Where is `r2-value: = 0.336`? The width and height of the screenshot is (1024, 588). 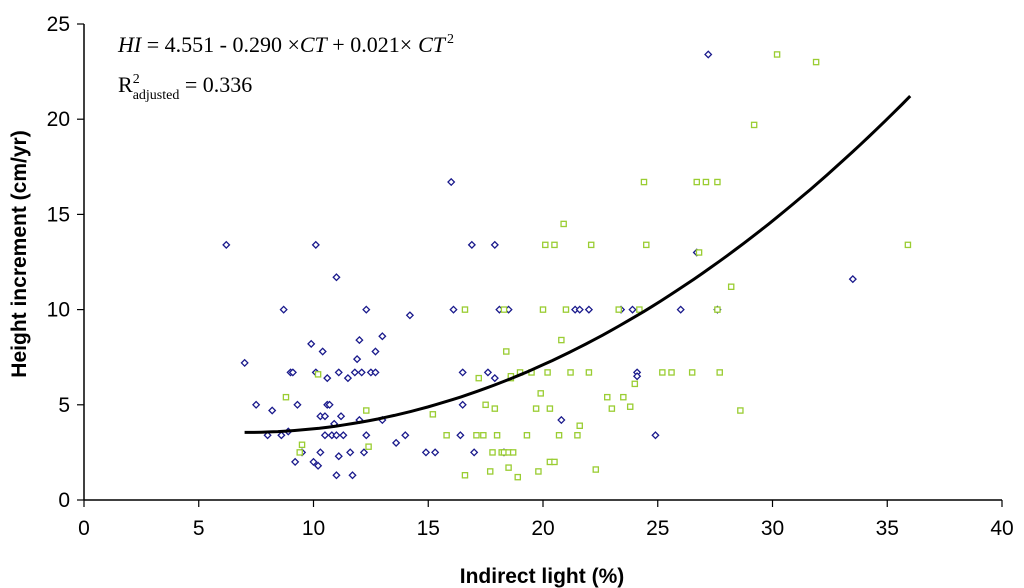 r2-value: = 0.336 is located at coordinates (215, 84).